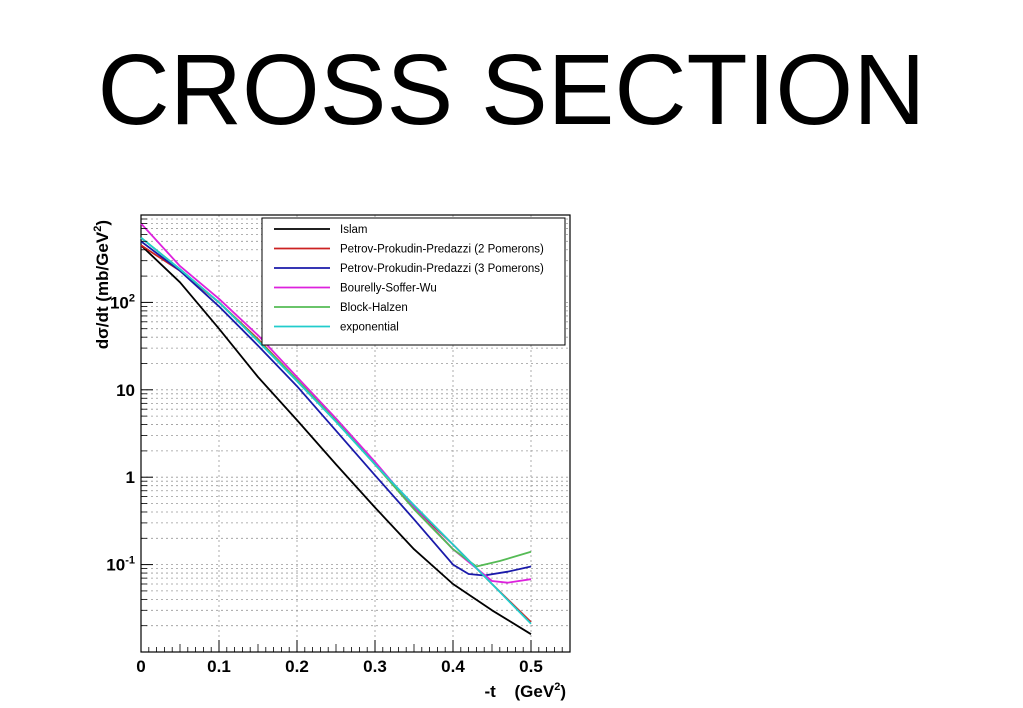 The width and height of the screenshot is (1023, 708). What do you see at coordinates (442, 269) in the screenshot?
I see `legend-label: Petrov-Prokudin-Predazzi (3 Pomerons)` at bounding box center [442, 269].